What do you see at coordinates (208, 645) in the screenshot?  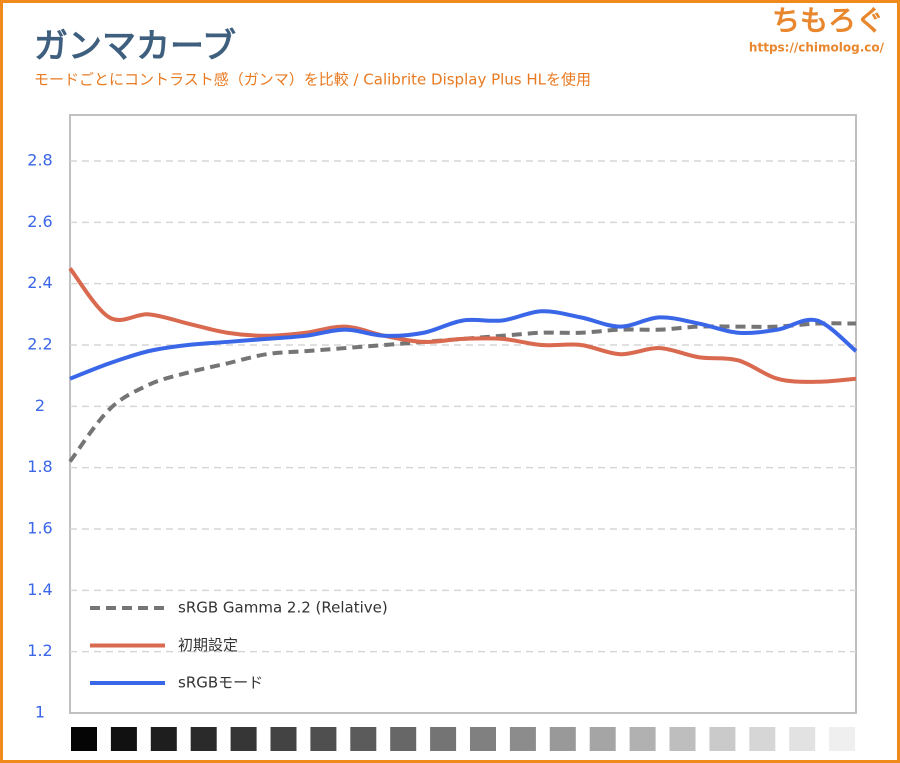 I see `legend-label: 初期設定` at bounding box center [208, 645].